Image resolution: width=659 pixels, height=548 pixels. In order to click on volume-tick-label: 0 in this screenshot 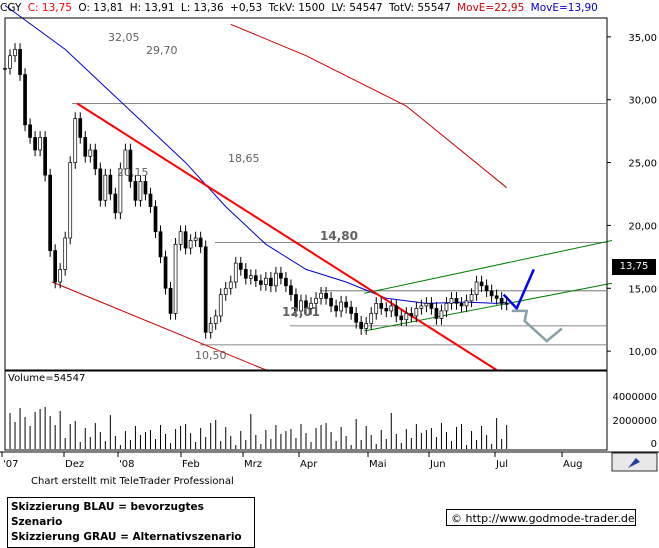, I will do `click(654, 444)`.